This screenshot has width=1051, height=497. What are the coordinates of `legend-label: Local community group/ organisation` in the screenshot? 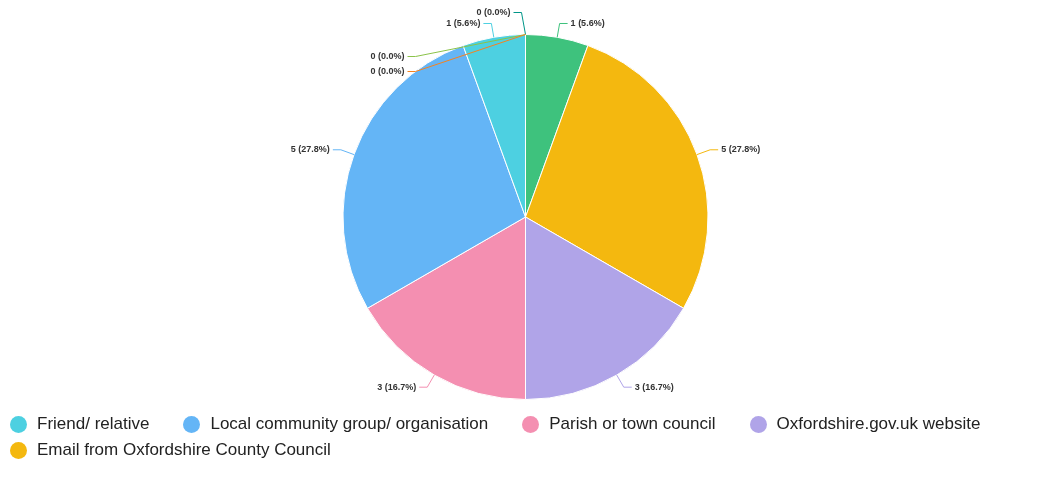 It's located at (349, 424).